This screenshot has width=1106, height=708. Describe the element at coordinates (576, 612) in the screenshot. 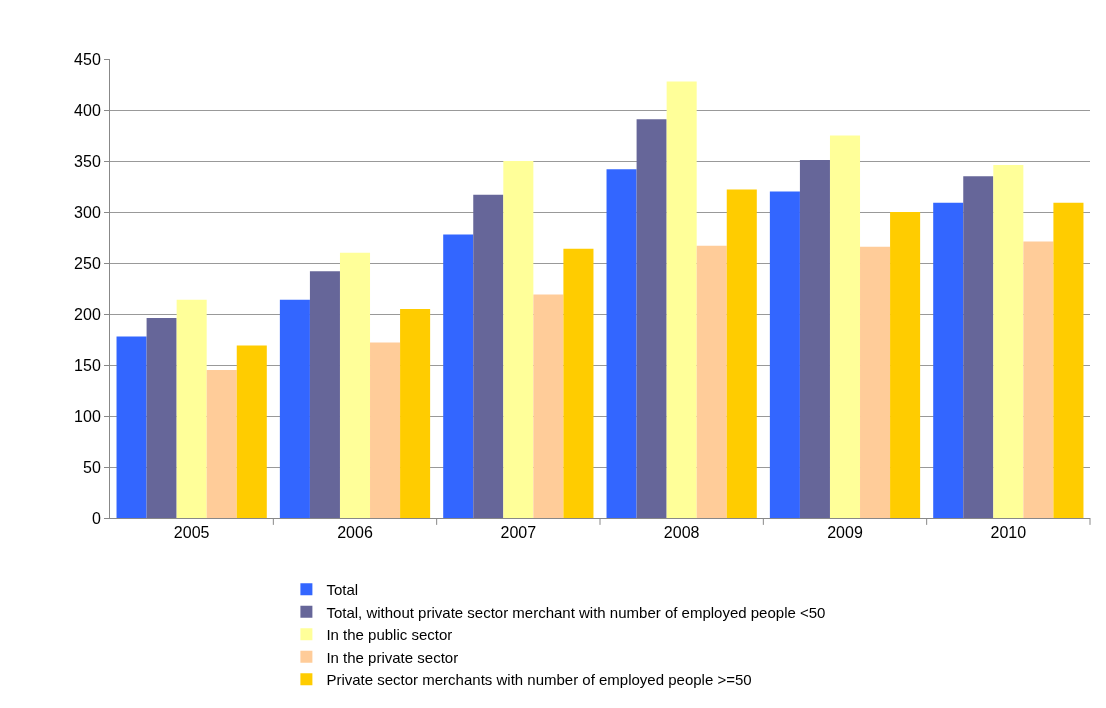

I see `legend-label: Total, without private sector merchant with number of employed people <50` at that location.